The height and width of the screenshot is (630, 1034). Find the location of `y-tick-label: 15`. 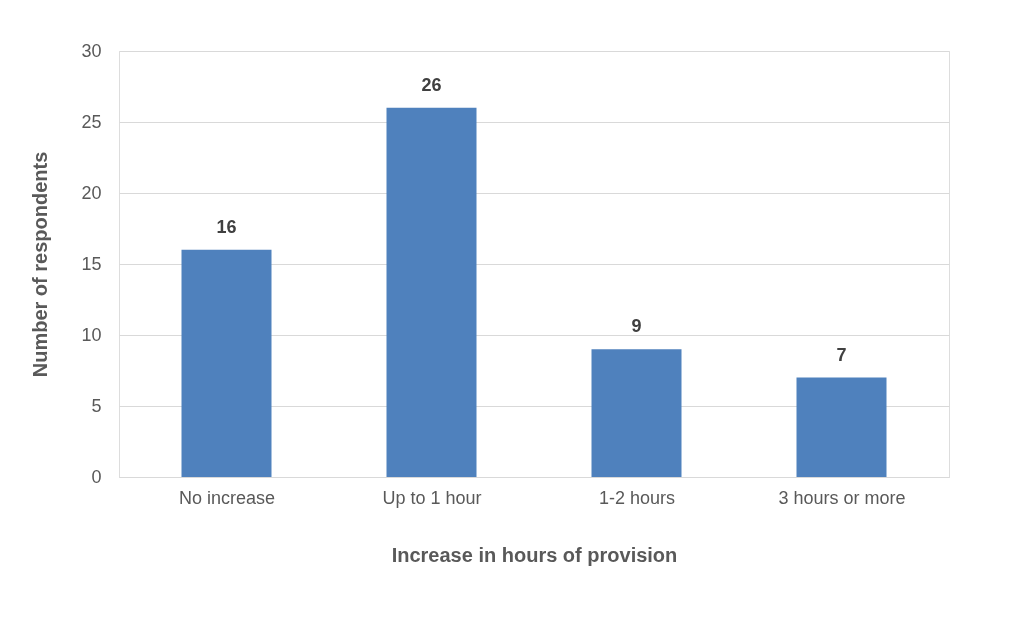

y-tick-label: 15 is located at coordinates (91, 263).